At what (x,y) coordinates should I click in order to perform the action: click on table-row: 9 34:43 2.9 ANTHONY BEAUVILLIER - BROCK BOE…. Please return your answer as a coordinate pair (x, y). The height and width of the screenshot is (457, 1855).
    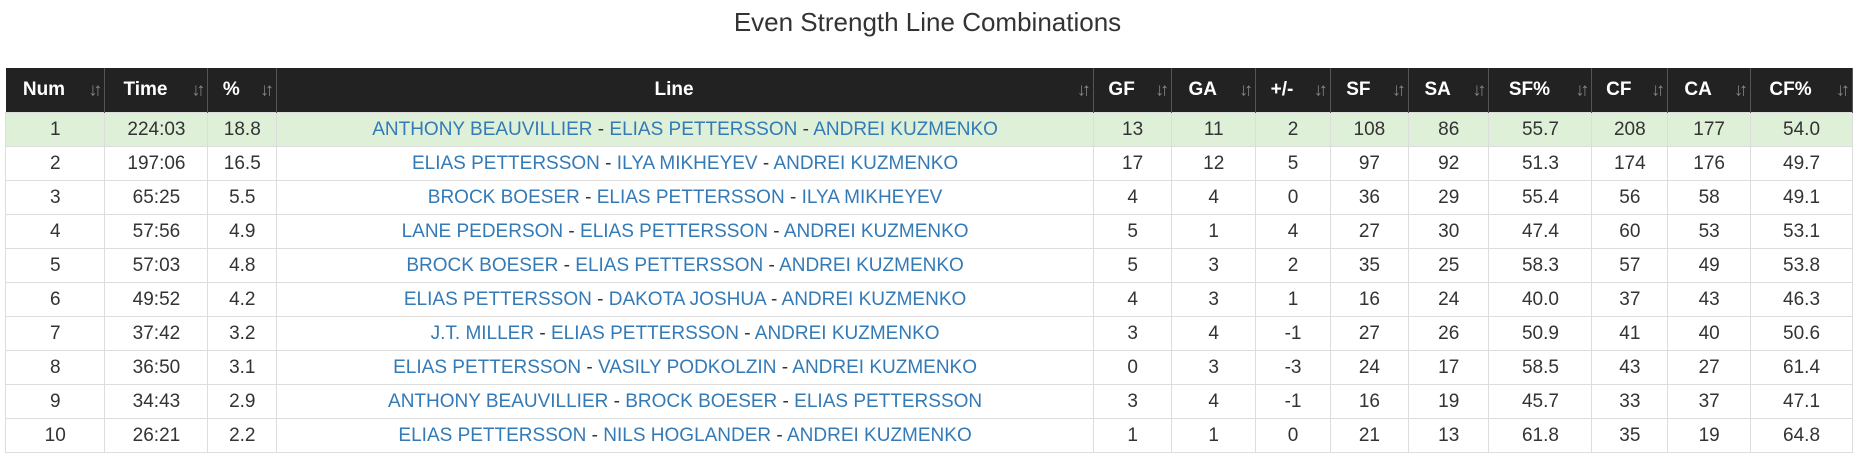
    Looking at the image, I should click on (928, 401).